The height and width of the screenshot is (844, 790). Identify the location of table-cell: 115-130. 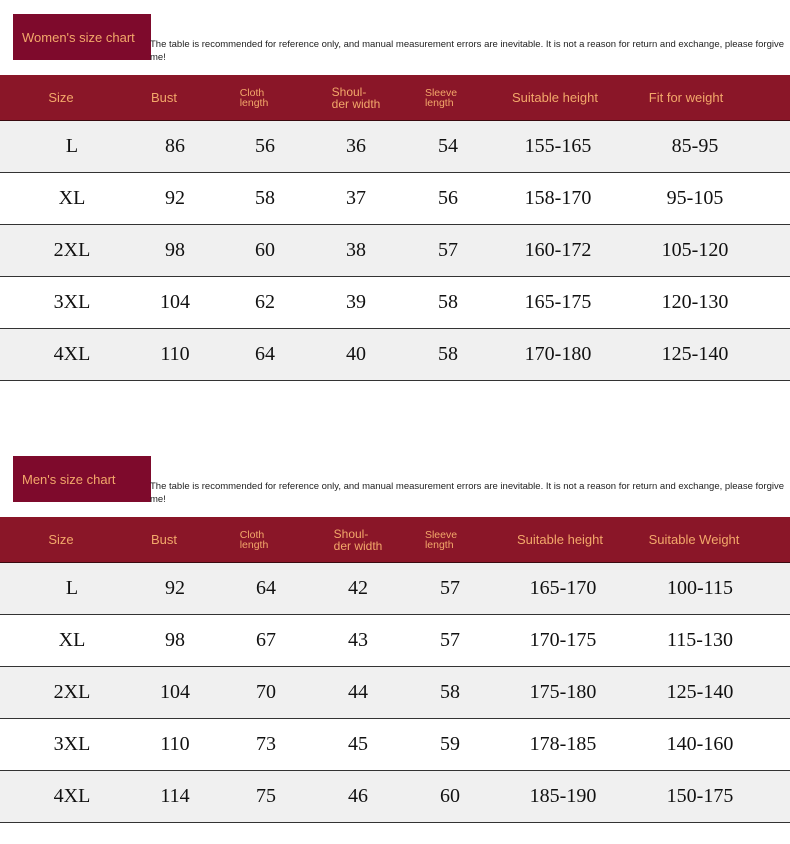
(700, 640).